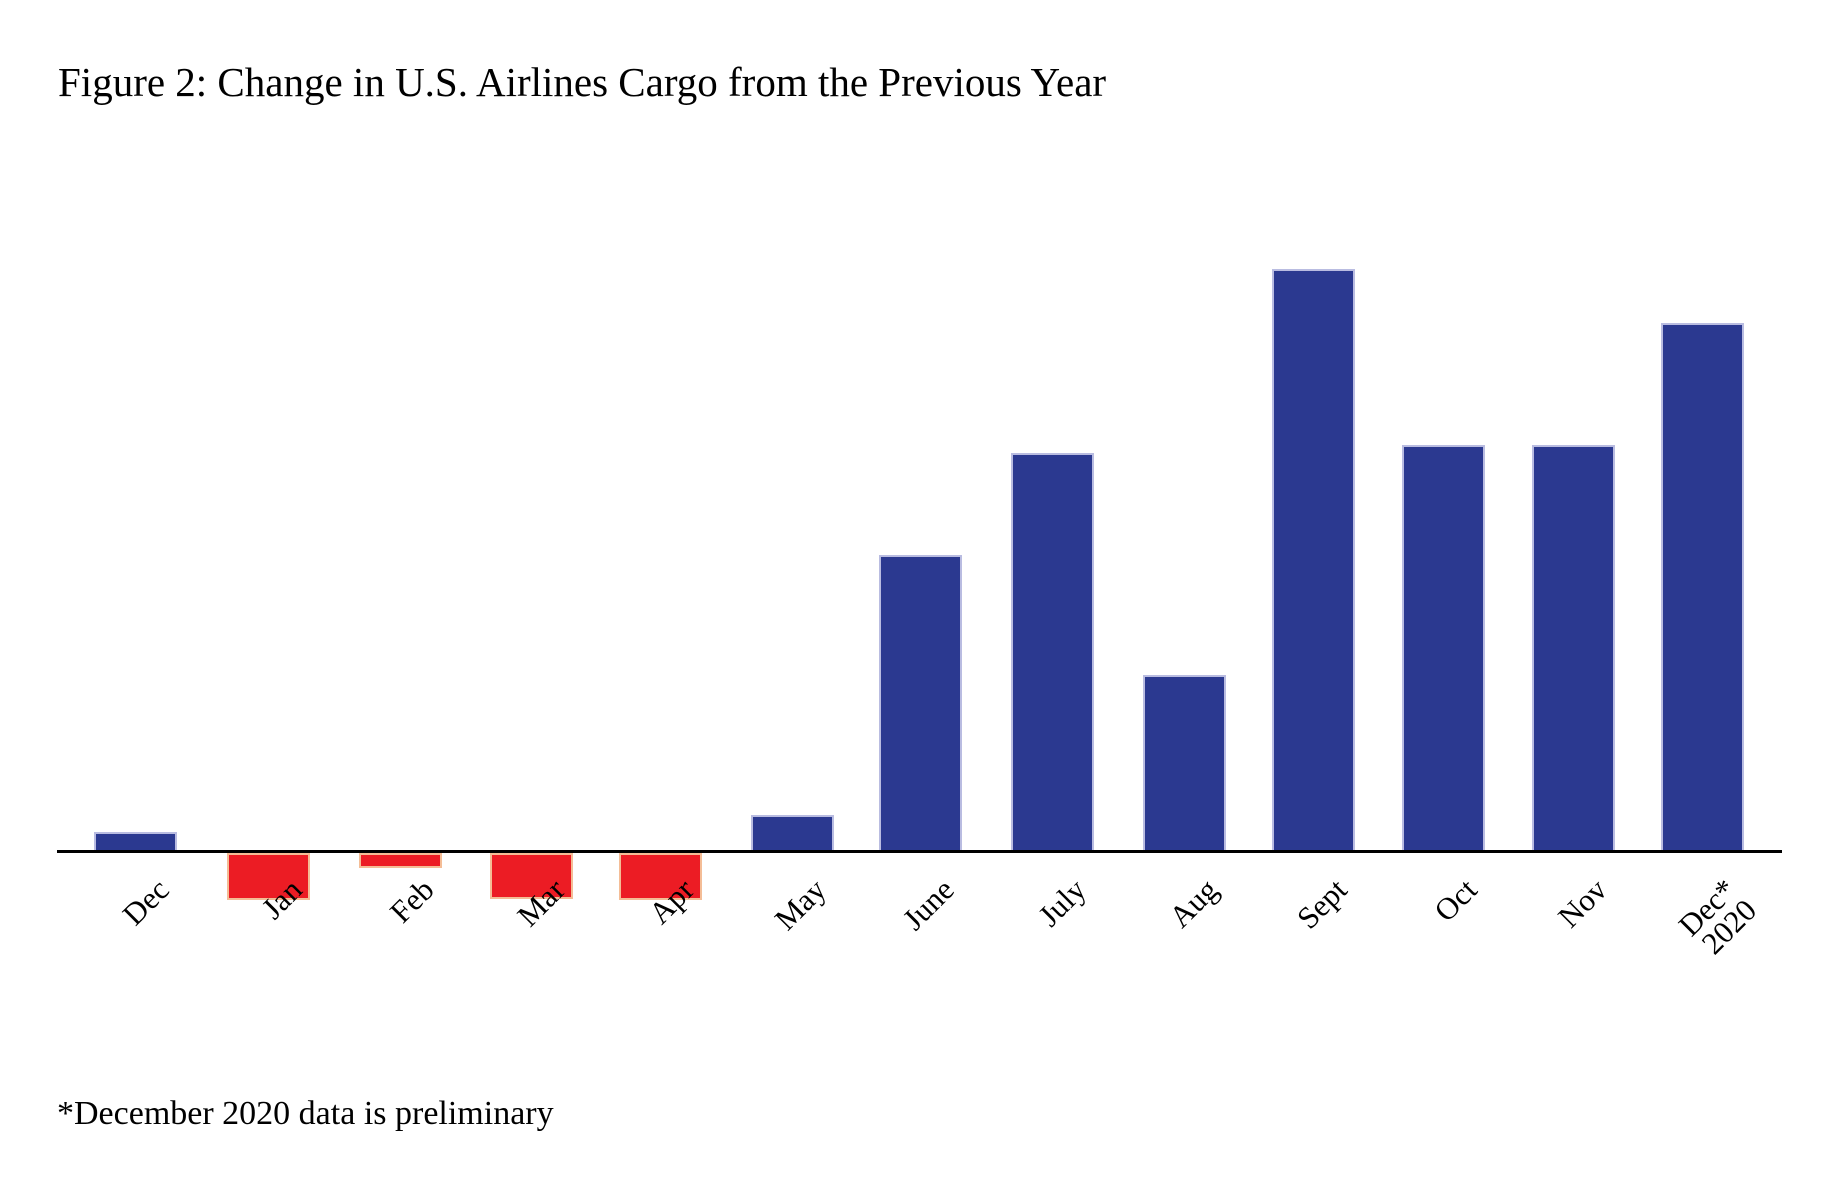 The width and height of the screenshot is (1836, 1201). What do you see at coordinates (1682, 954) in the screenshot?
I see `x-axis-label-dec-star: Dec* 2020` at bounding box center [1682, 954].